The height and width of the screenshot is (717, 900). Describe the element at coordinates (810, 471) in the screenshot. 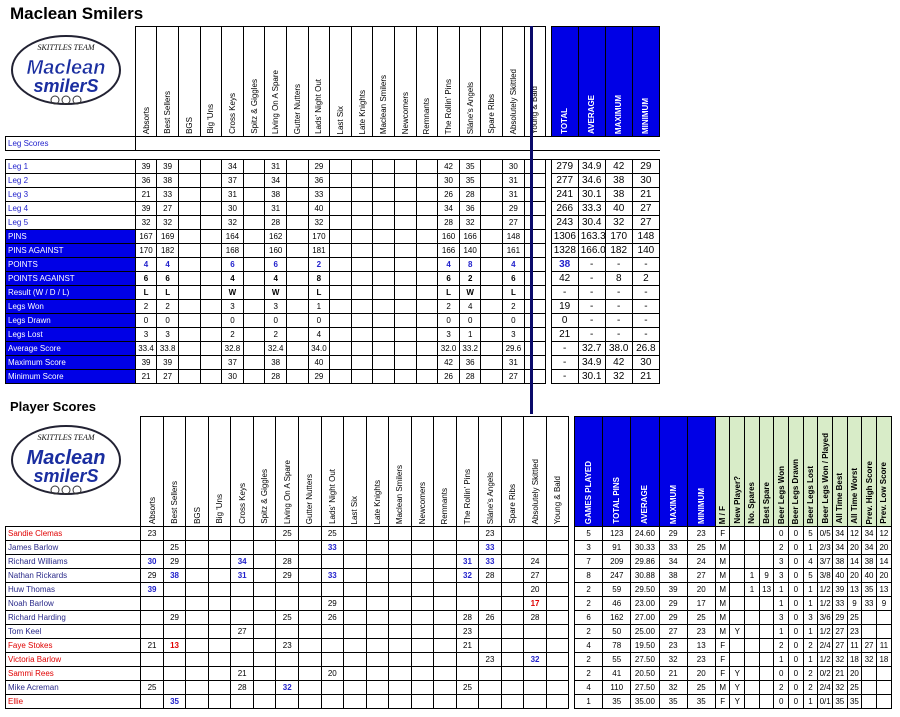

I see `extra-header: Beer Legs Lost` at that location.